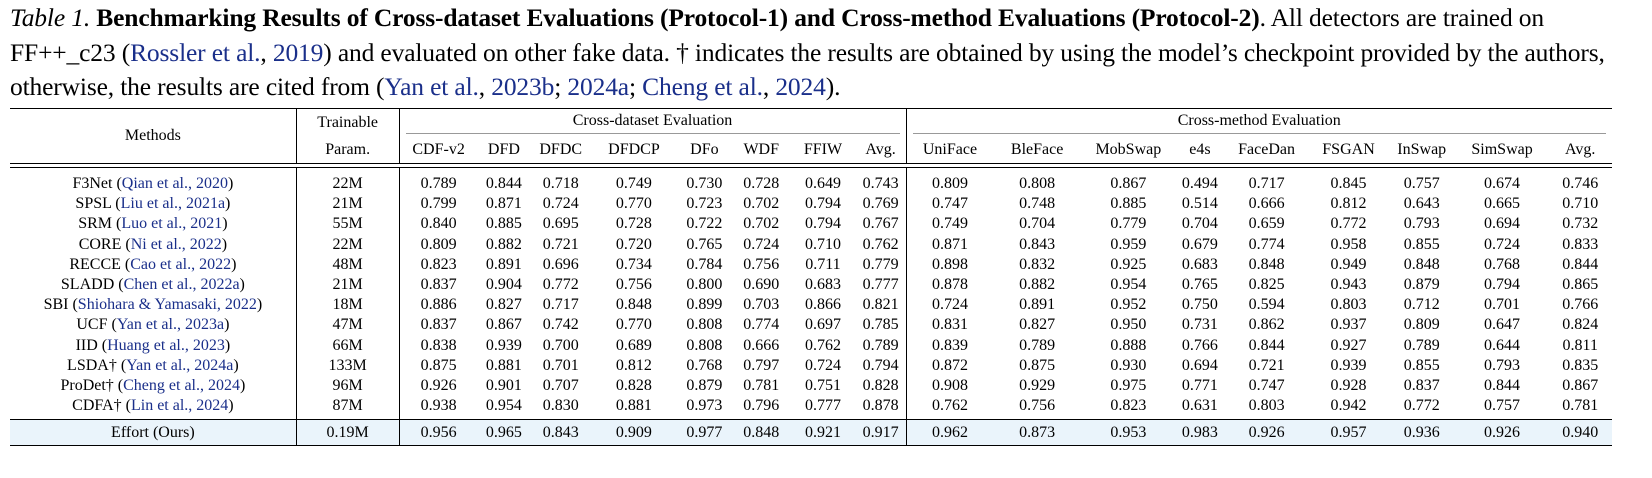 Image resolution: width=1652 pixels, height=478 pixels. Describe the element at coordinates (1580, 224) in the screenshot. I see `method-score-cell: 0.732` at that location.